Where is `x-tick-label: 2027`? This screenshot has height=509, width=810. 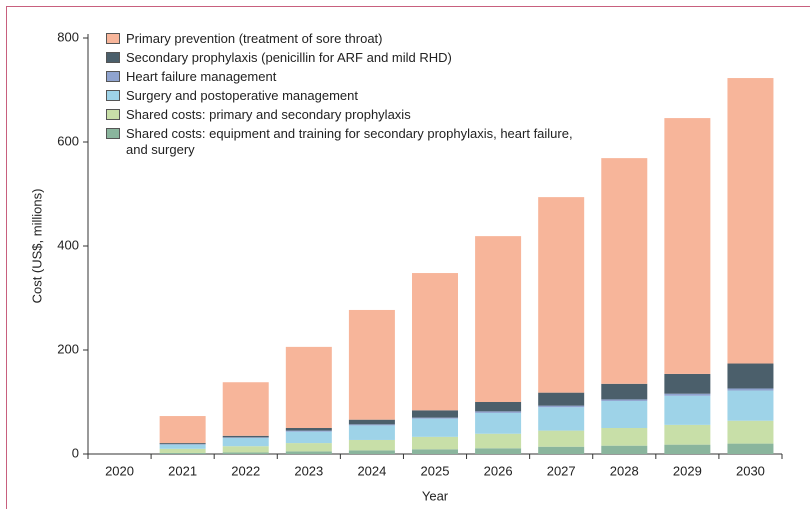 x-tick-label: 2027 is located at coordinates (561, 470).